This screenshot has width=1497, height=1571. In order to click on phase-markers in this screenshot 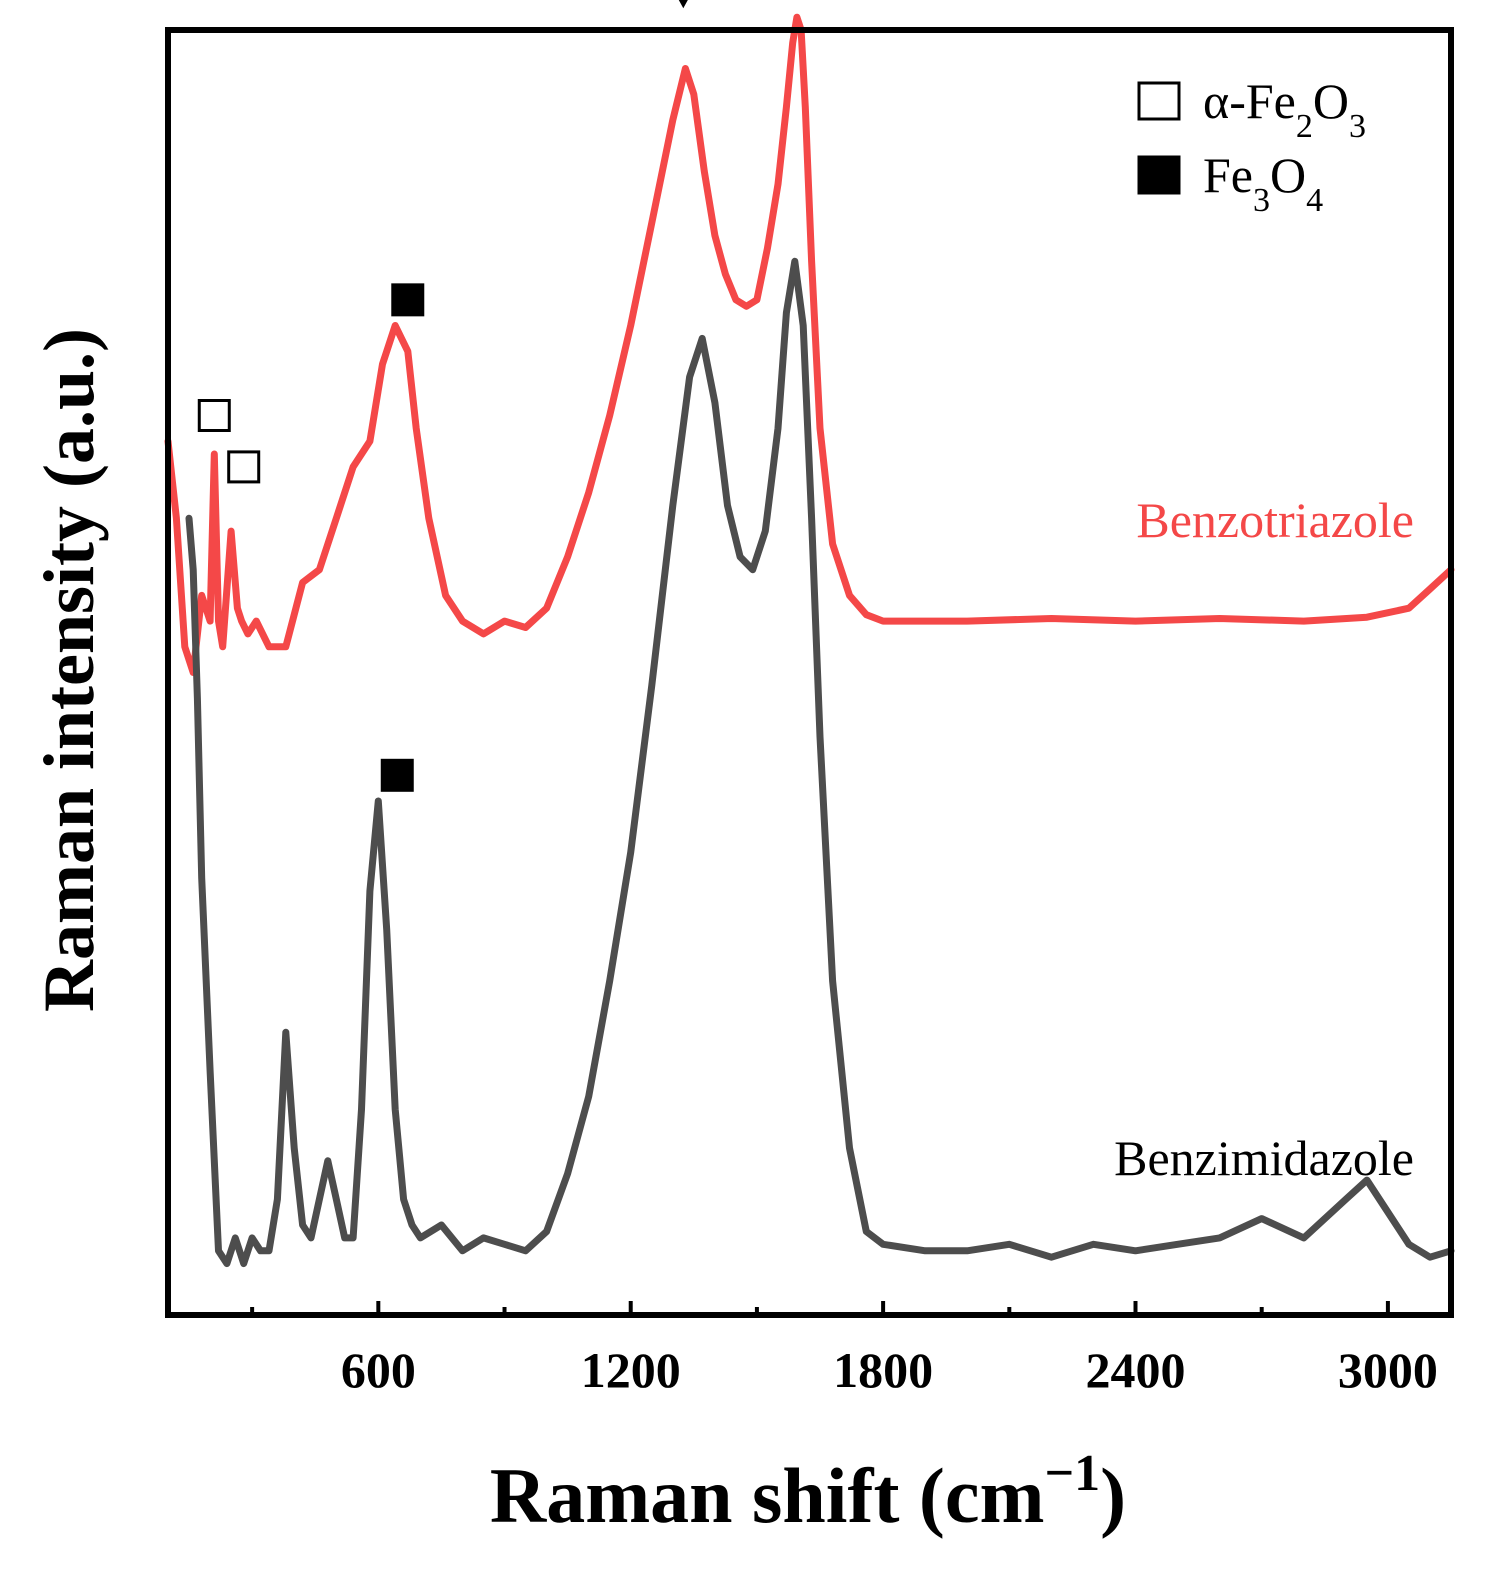, I will do `click(311, 537)`.